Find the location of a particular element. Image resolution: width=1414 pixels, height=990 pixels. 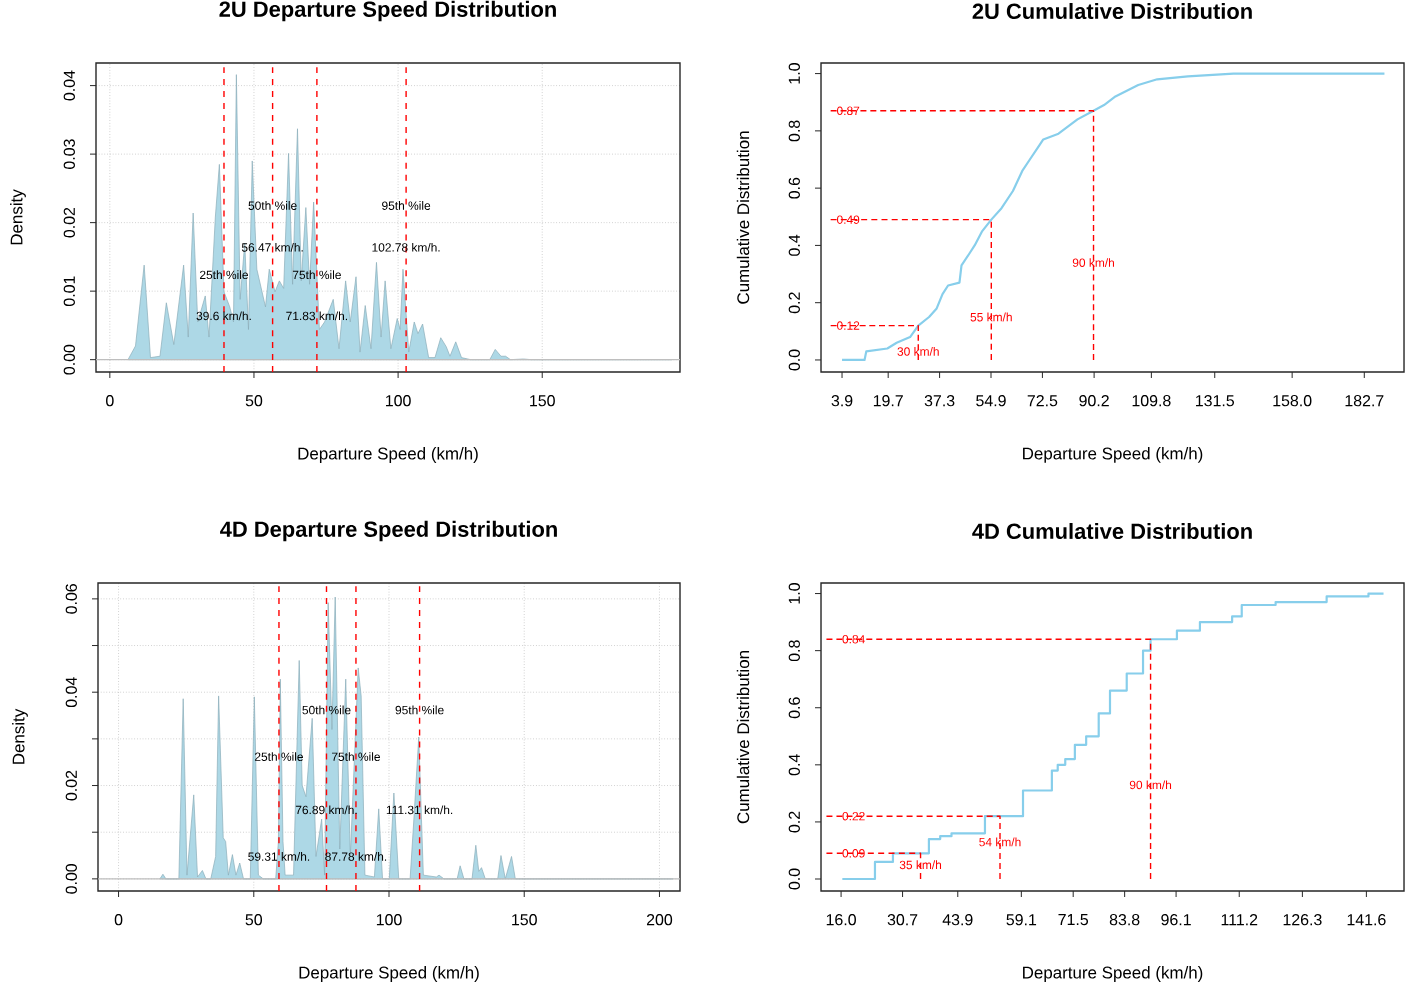

x-tick-label: 59.1 is located at coordinates (1021, 920).